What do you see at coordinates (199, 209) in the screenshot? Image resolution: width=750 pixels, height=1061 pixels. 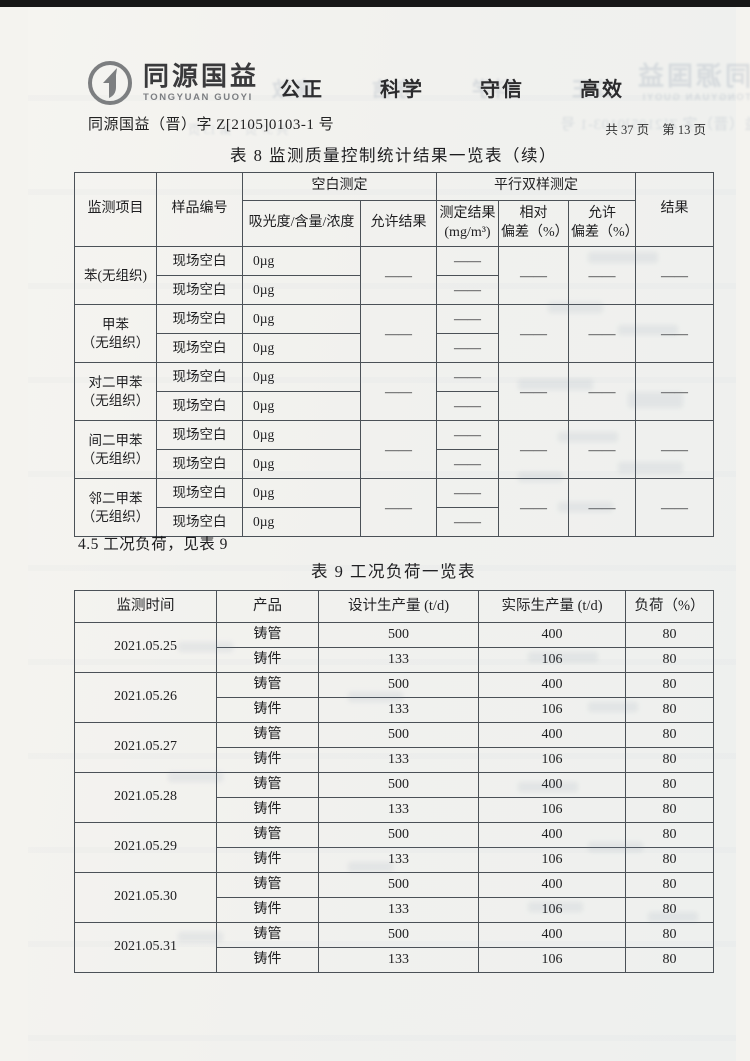 I see `col-header-sample-no: 样品编号` at bounding box center [199, 209].